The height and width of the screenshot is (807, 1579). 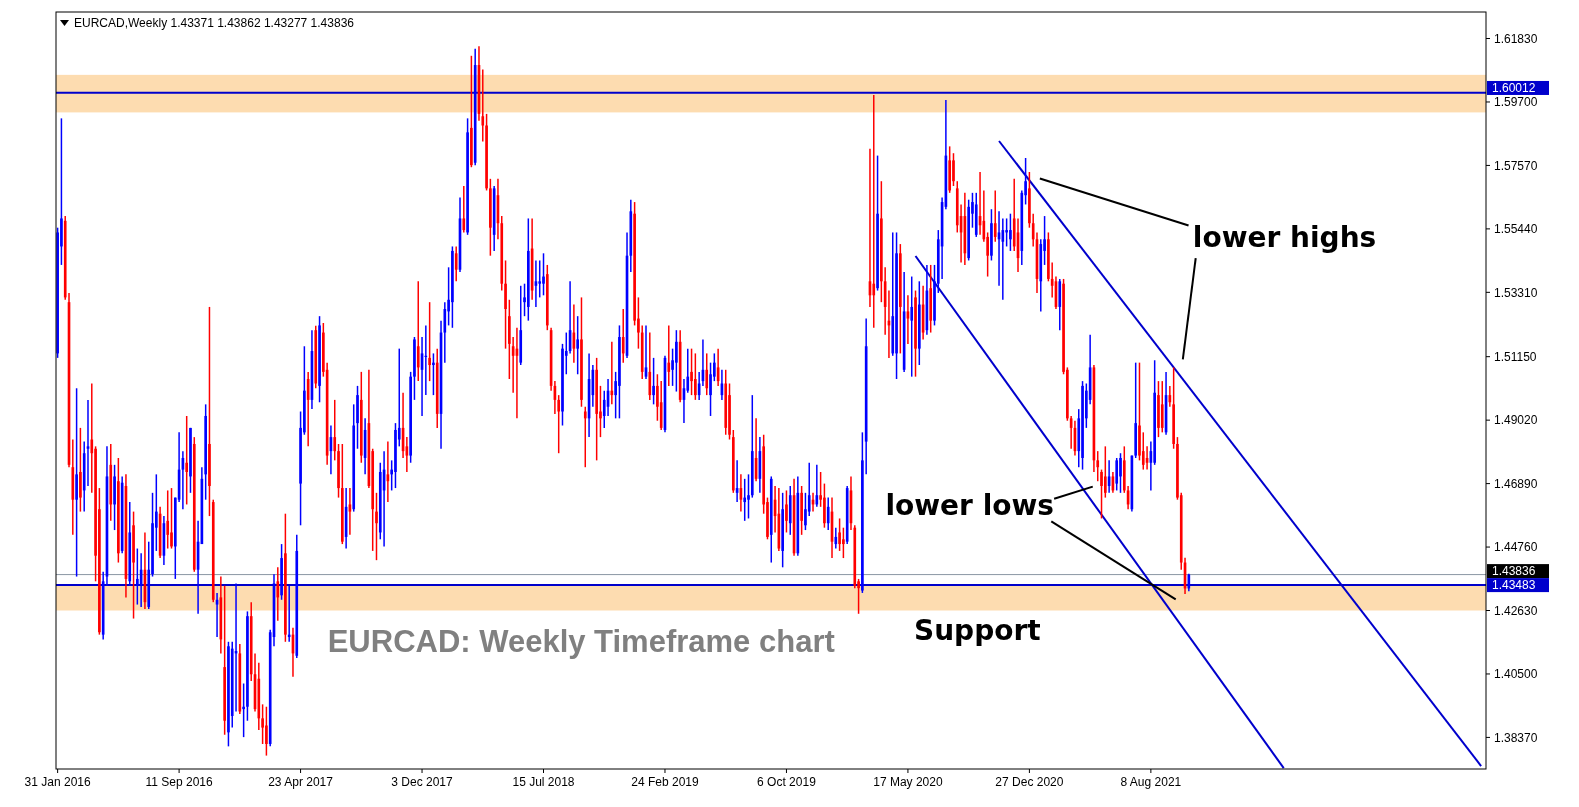 I want to click on x-tick-label: 15 Jul 2018, so click(x=543, y=782).